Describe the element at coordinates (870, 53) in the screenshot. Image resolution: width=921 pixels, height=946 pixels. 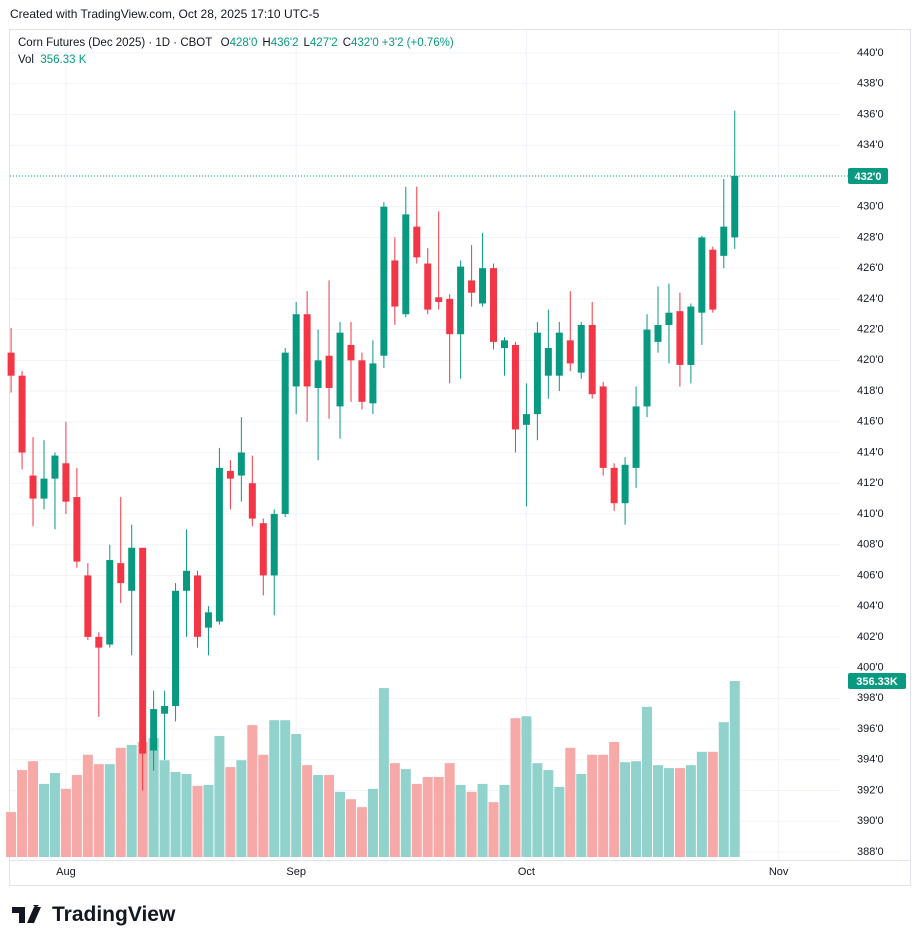
I see `y-tick-label: 440'0` at that location.